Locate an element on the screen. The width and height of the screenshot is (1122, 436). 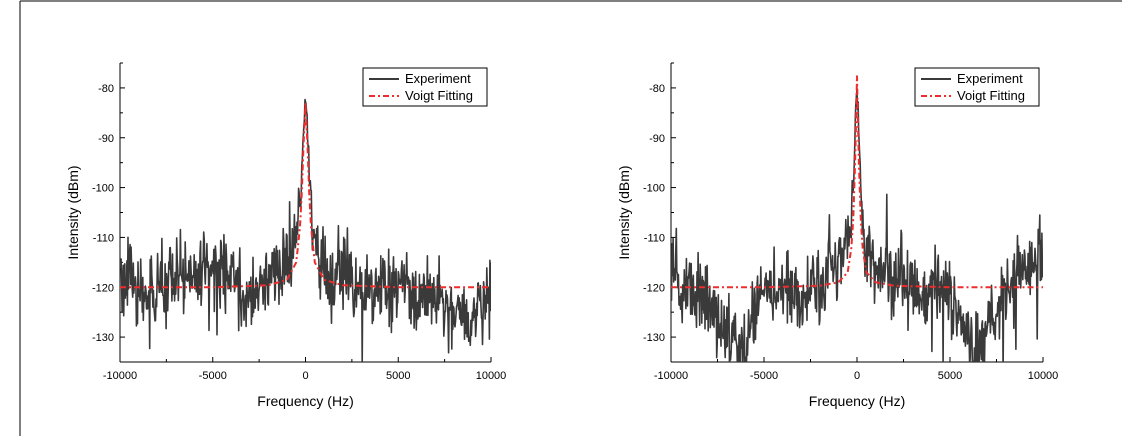
voigt-fit-series-line is located at coordinates (305, 195).